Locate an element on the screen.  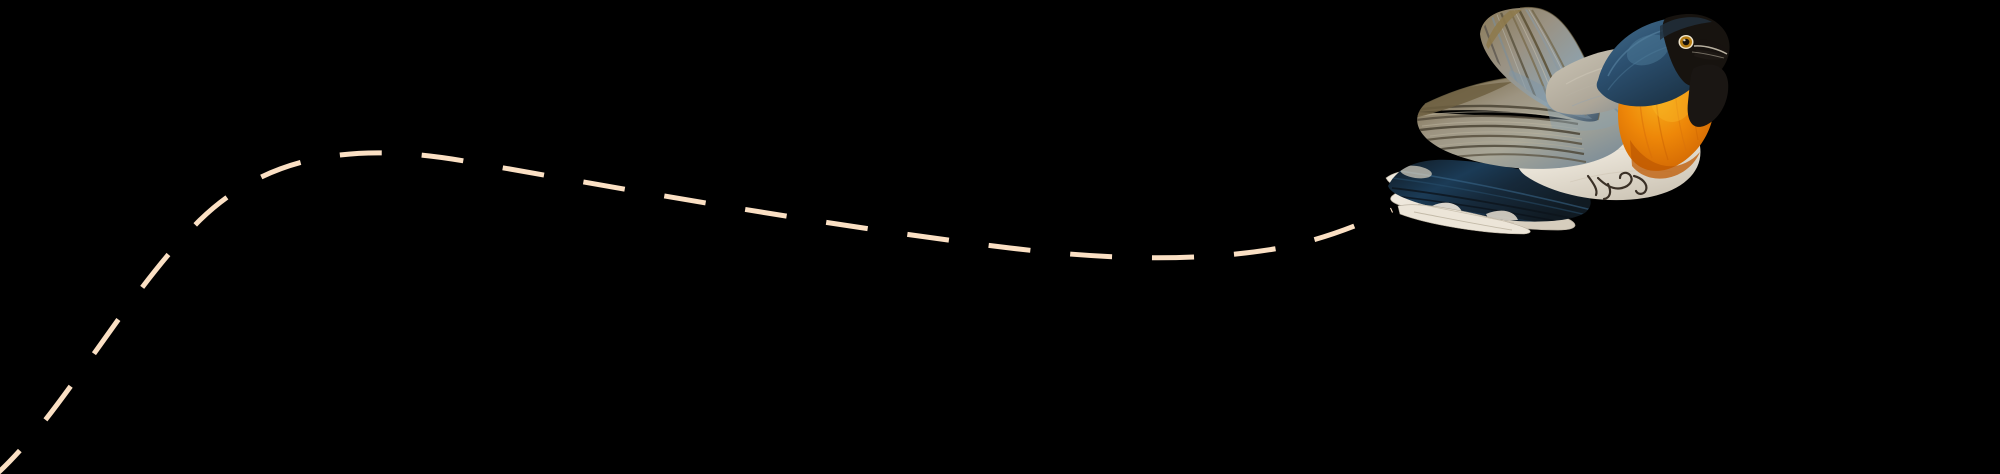
bird-group is located at coordinates (1557, 120).